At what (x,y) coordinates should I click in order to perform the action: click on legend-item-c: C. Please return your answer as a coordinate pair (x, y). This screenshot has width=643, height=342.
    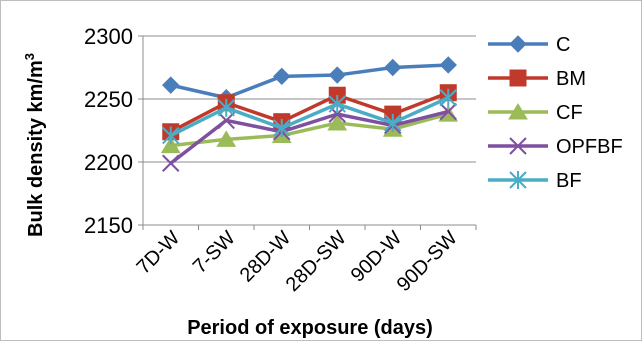
    Looking at the image, I should click on (529, 45).